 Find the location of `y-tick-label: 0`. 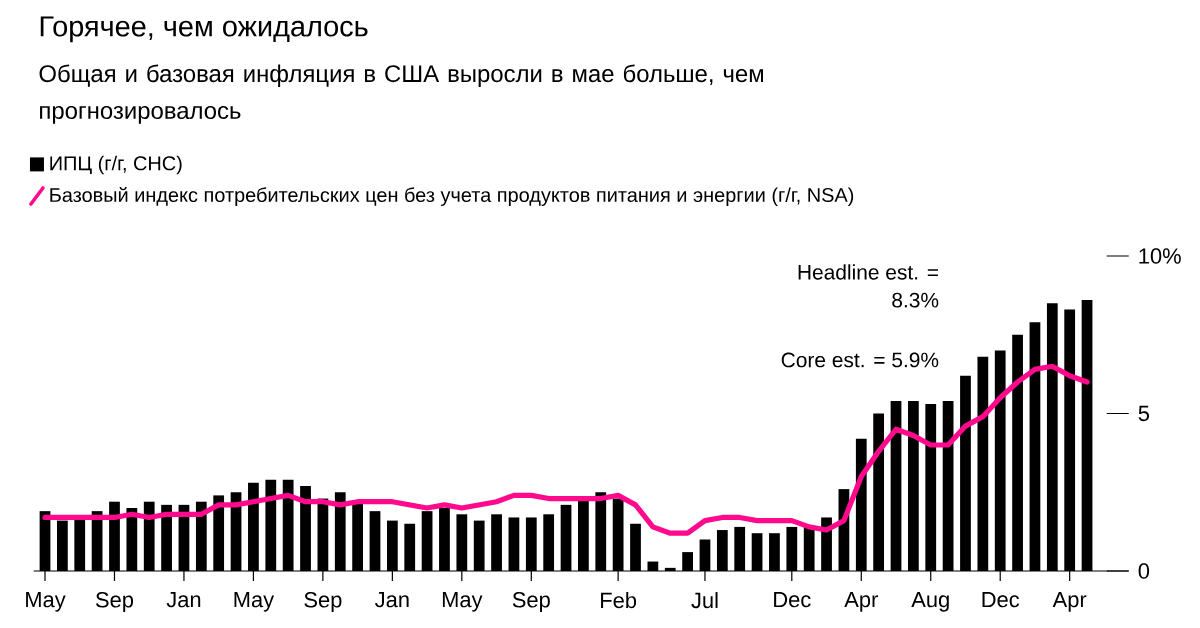

y-tick-label: 0 is located at coordinates (1144, 571).